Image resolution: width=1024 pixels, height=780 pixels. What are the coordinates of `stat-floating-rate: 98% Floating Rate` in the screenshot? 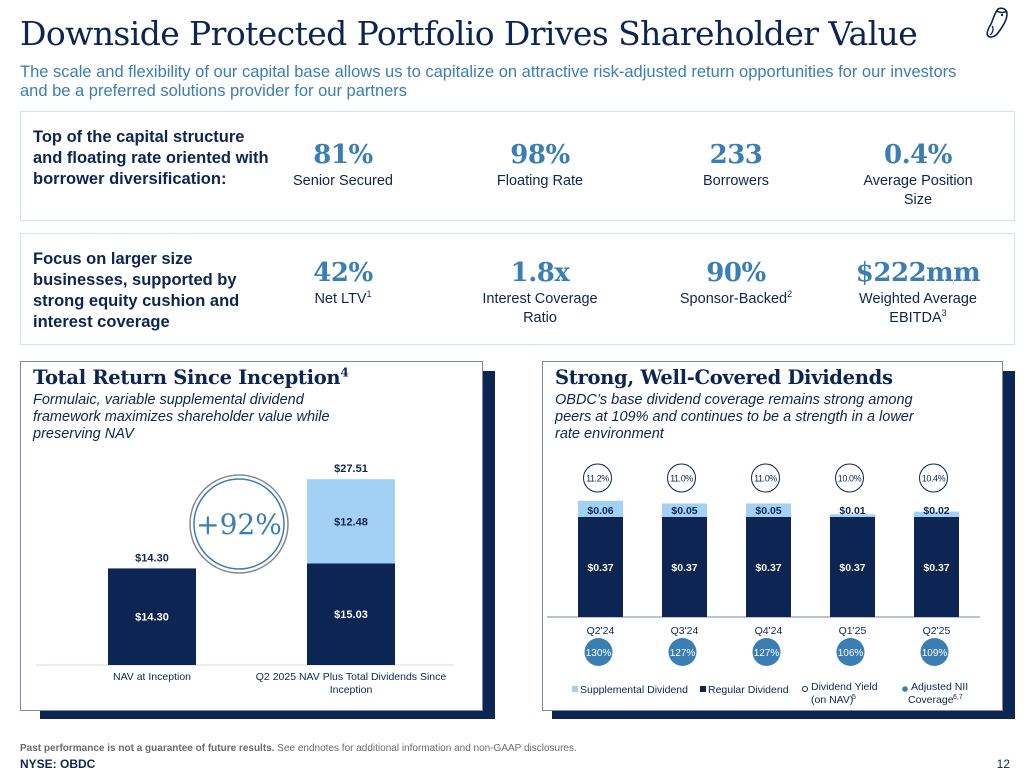 It's located at (540, 165).